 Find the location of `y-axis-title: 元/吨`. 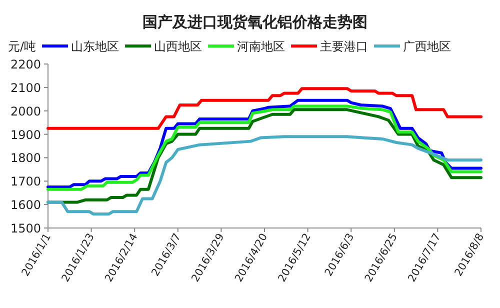

y-axis-title: 元/吨 is located at coordinates (22, 47).